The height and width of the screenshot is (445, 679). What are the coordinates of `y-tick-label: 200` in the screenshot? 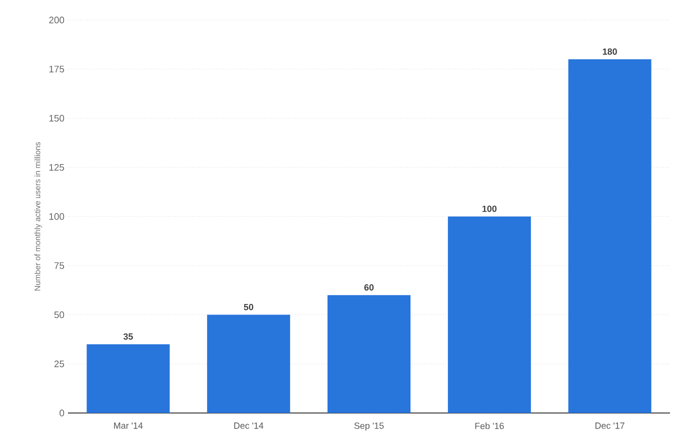 It's located at (56, 20).